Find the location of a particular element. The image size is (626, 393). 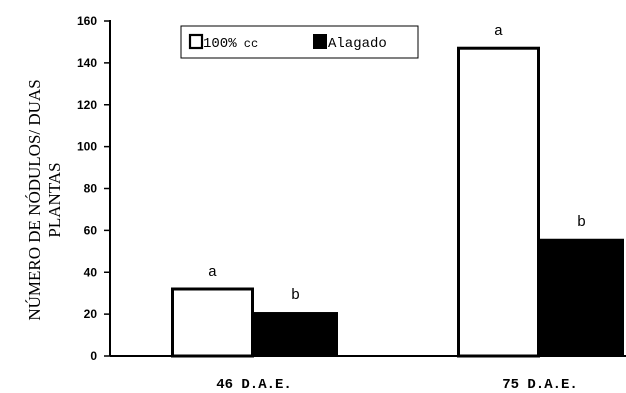

legend: 100% cc Alagado is located at coordinates (299, 42).